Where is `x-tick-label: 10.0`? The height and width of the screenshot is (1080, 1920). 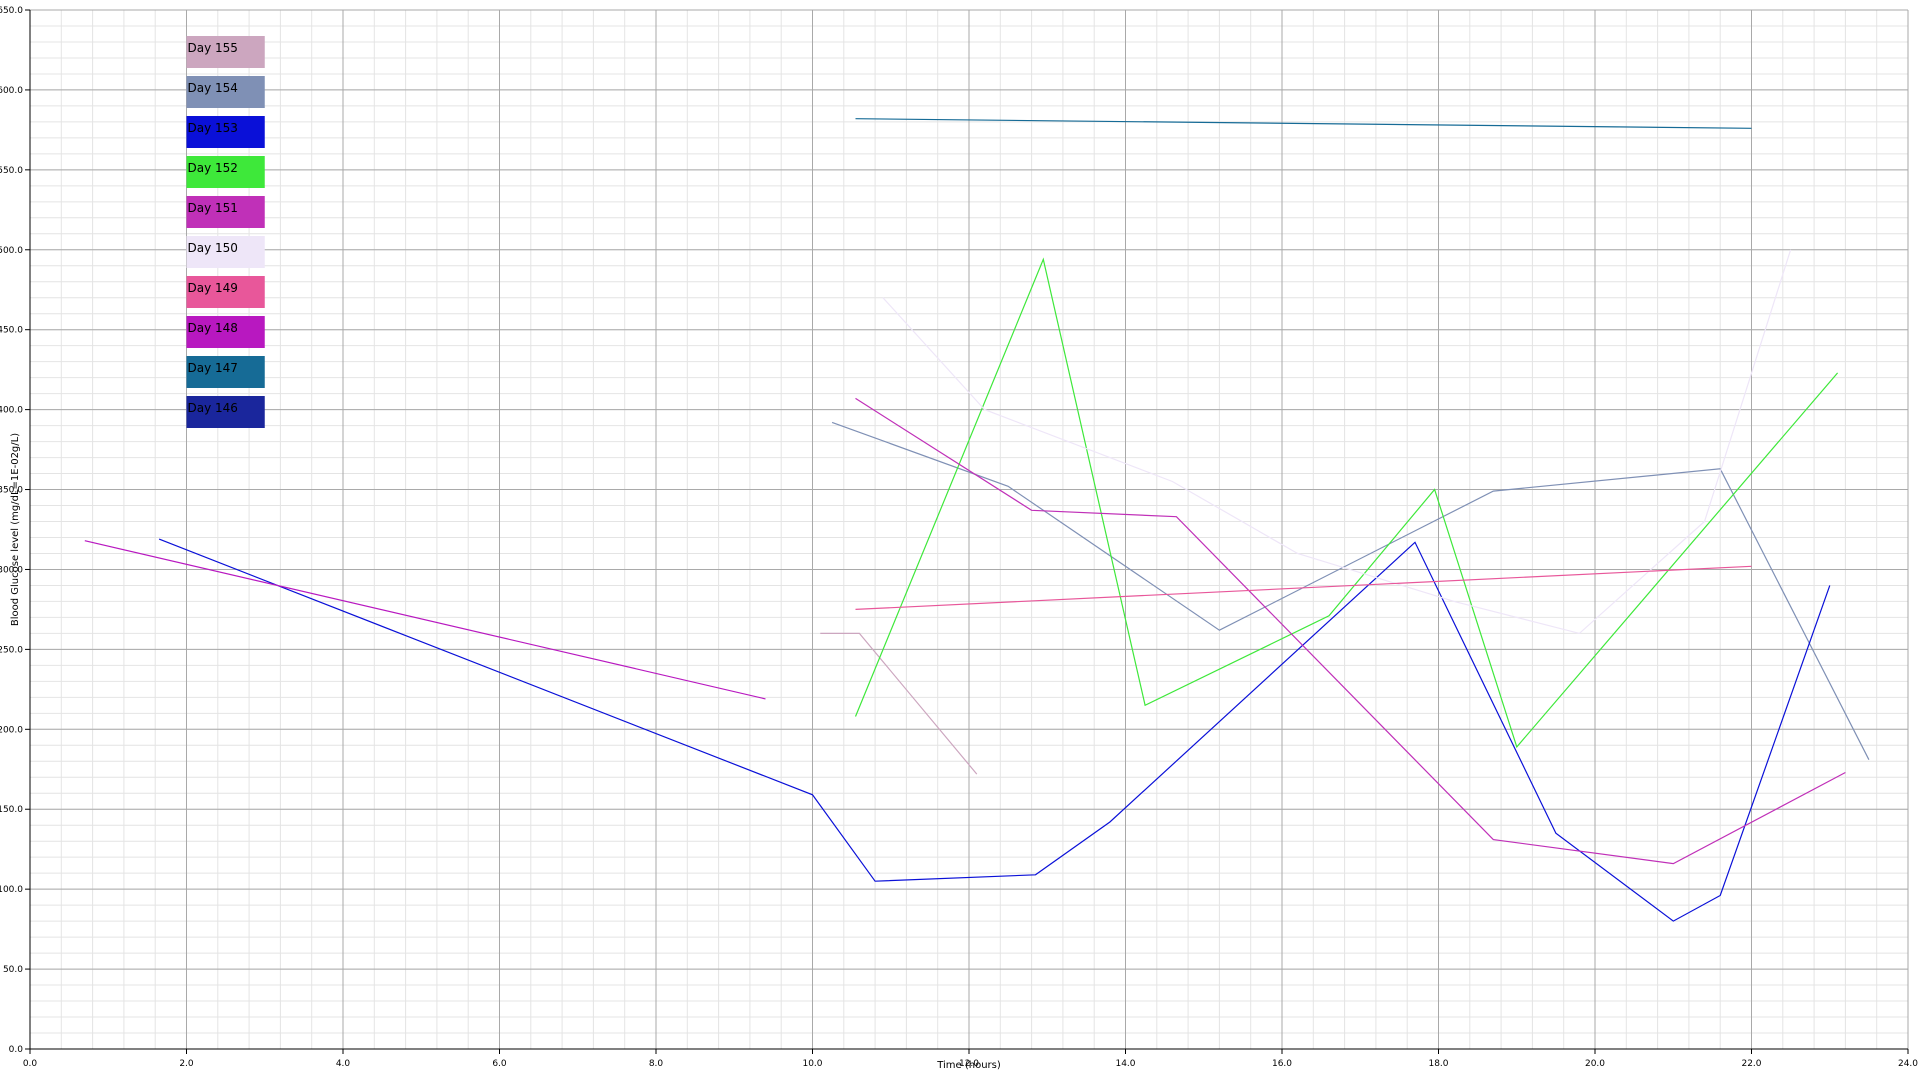 x-tick-label: 10.0 is located at coordinates (812, 1064).